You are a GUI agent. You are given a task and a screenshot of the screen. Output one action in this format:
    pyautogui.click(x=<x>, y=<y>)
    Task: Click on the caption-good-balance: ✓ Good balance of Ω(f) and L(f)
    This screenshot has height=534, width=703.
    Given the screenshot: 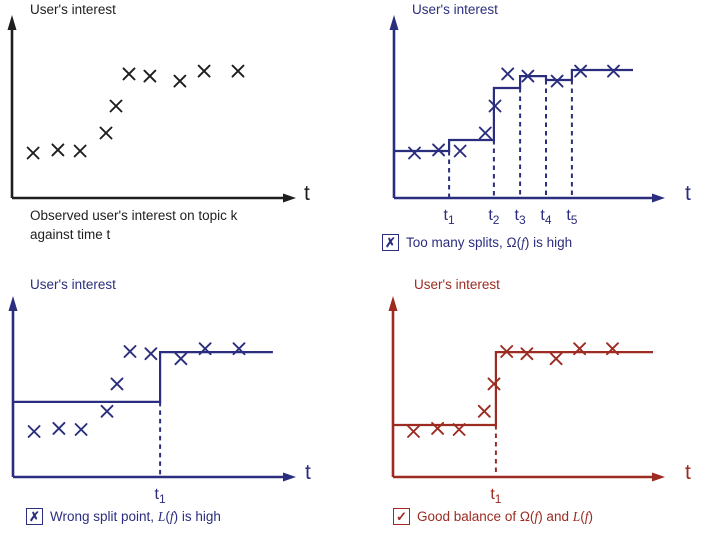 What is the action you would take?
    pyautogui.click(x=493, y=516)
    